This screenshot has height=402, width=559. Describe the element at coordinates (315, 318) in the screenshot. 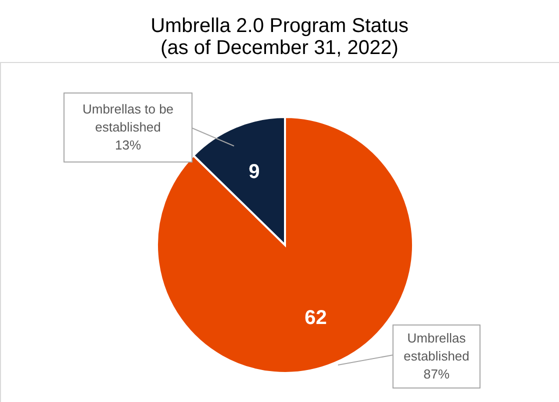

I see `data-label: 62` at that location.